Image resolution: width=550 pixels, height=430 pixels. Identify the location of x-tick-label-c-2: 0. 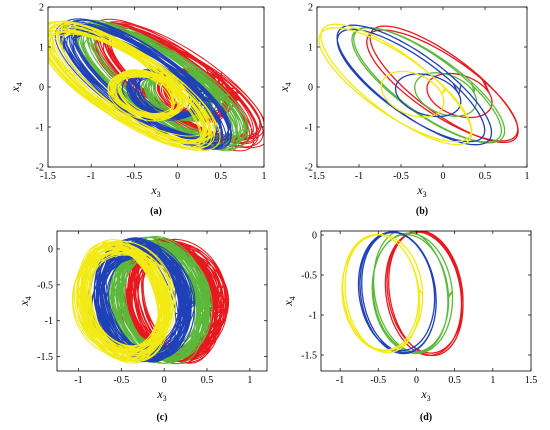
(164, 380).